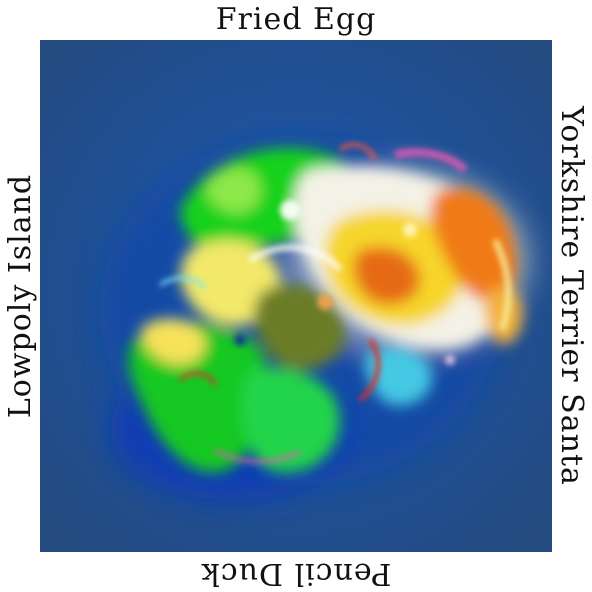  Describe the element at coordinates (571, 296) in the screenshot. I see `right-label: Yorkshire Terrier Santa` at that location.